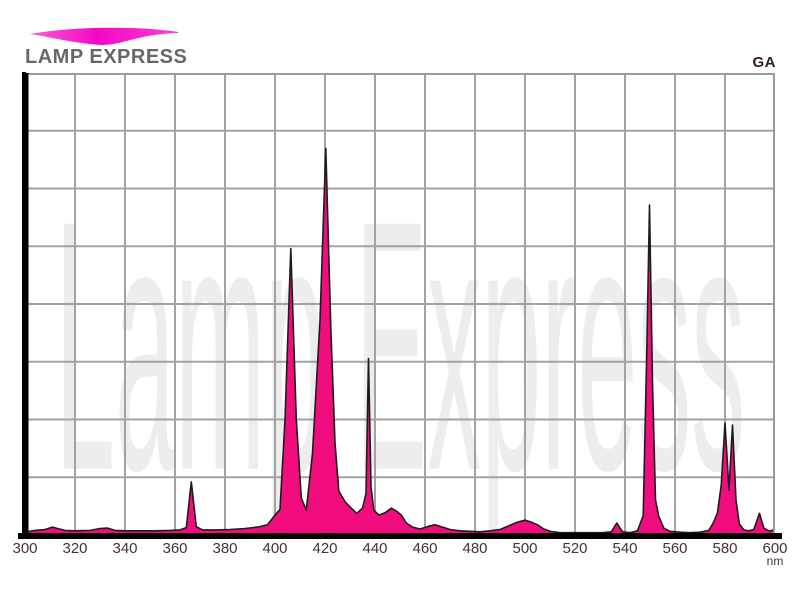  Describe the element at coordinates (27, 304) in the screenshot. I see `plot-border-left` at that location.